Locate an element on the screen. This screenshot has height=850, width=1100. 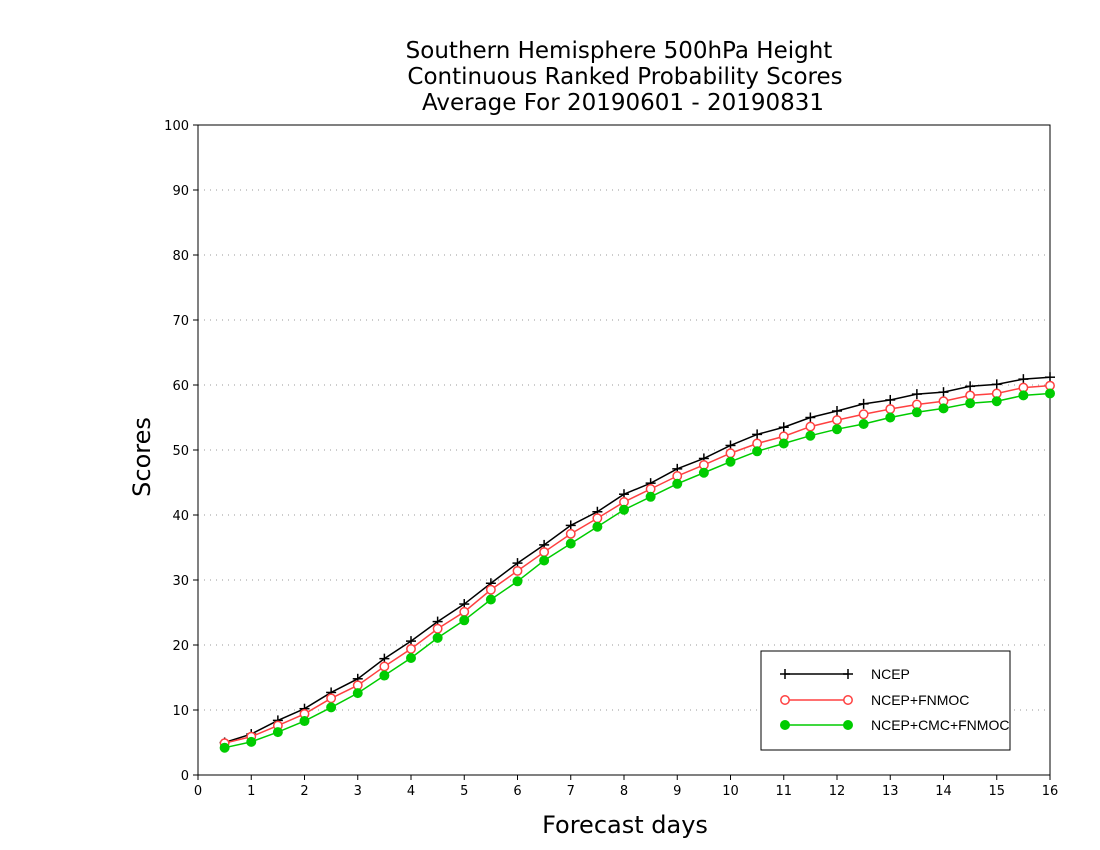
x-tick-label-8: 8 is located at coordinates (624, 791).